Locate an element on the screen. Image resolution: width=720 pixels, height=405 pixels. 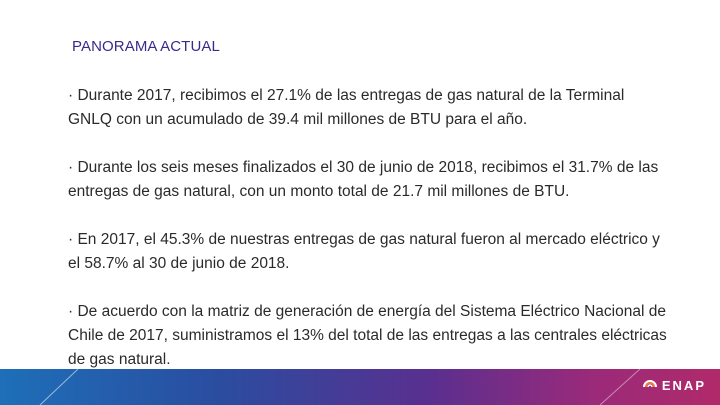
enap-logo: ENAP is located at coordinates (674, 385).